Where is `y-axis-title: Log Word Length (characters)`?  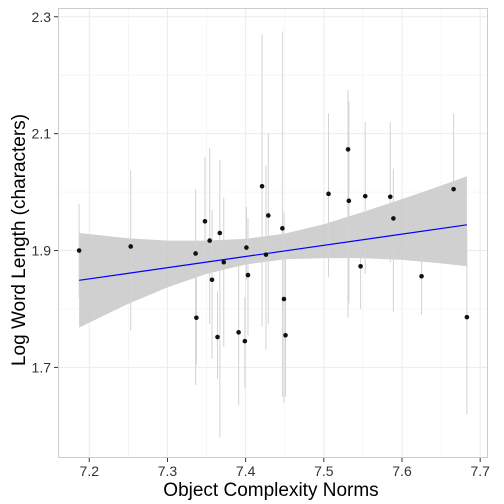
y-axis-title: Log Word Length (characters) is located at coordinates (19, 240).